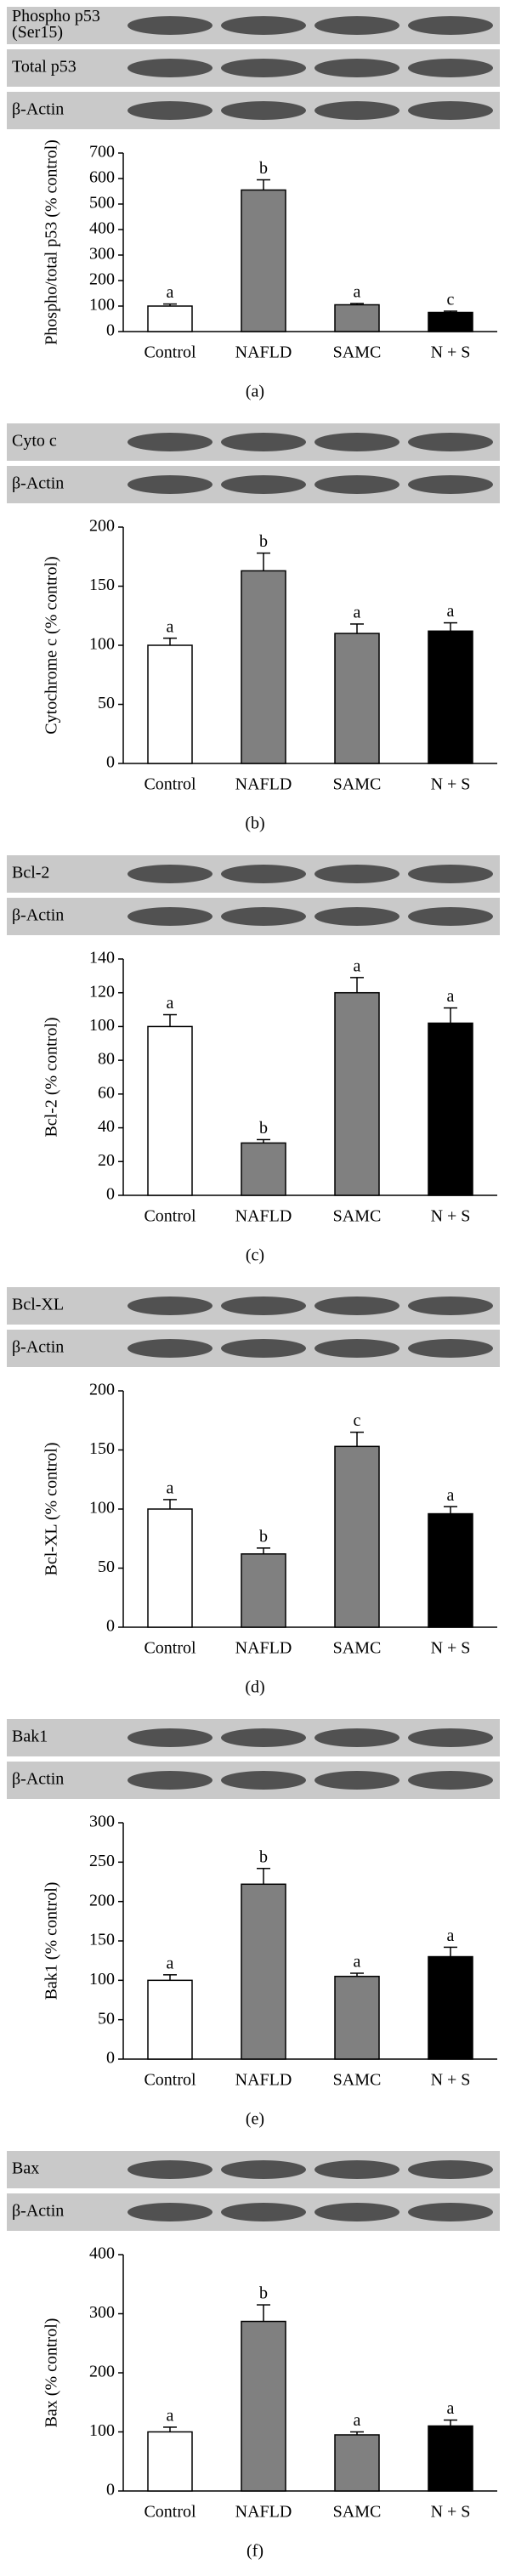 The width and height of the screenshot is (510, 2576). Describe the element at coordinates (51, 1941) in the screenshot. I see `y-axis-label: Bak1 (% control)` at that location.